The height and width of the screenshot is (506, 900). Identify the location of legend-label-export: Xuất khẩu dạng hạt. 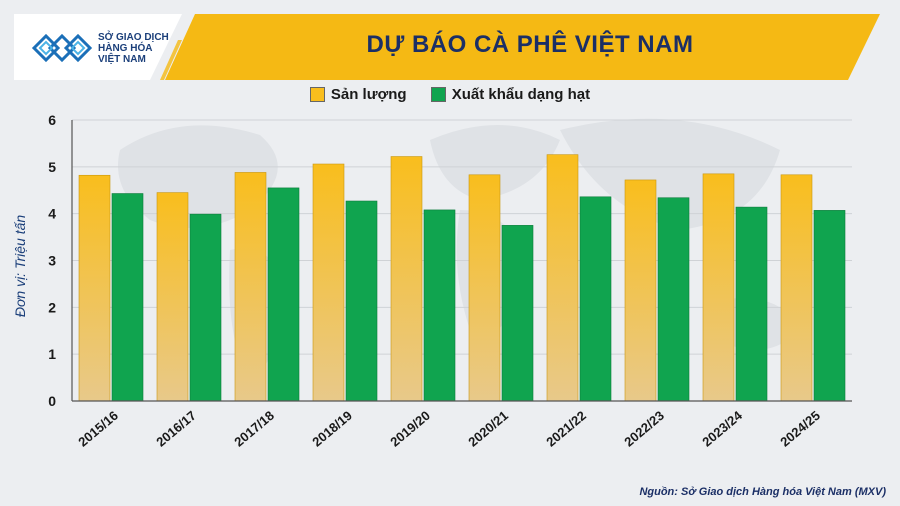
(521, 94).